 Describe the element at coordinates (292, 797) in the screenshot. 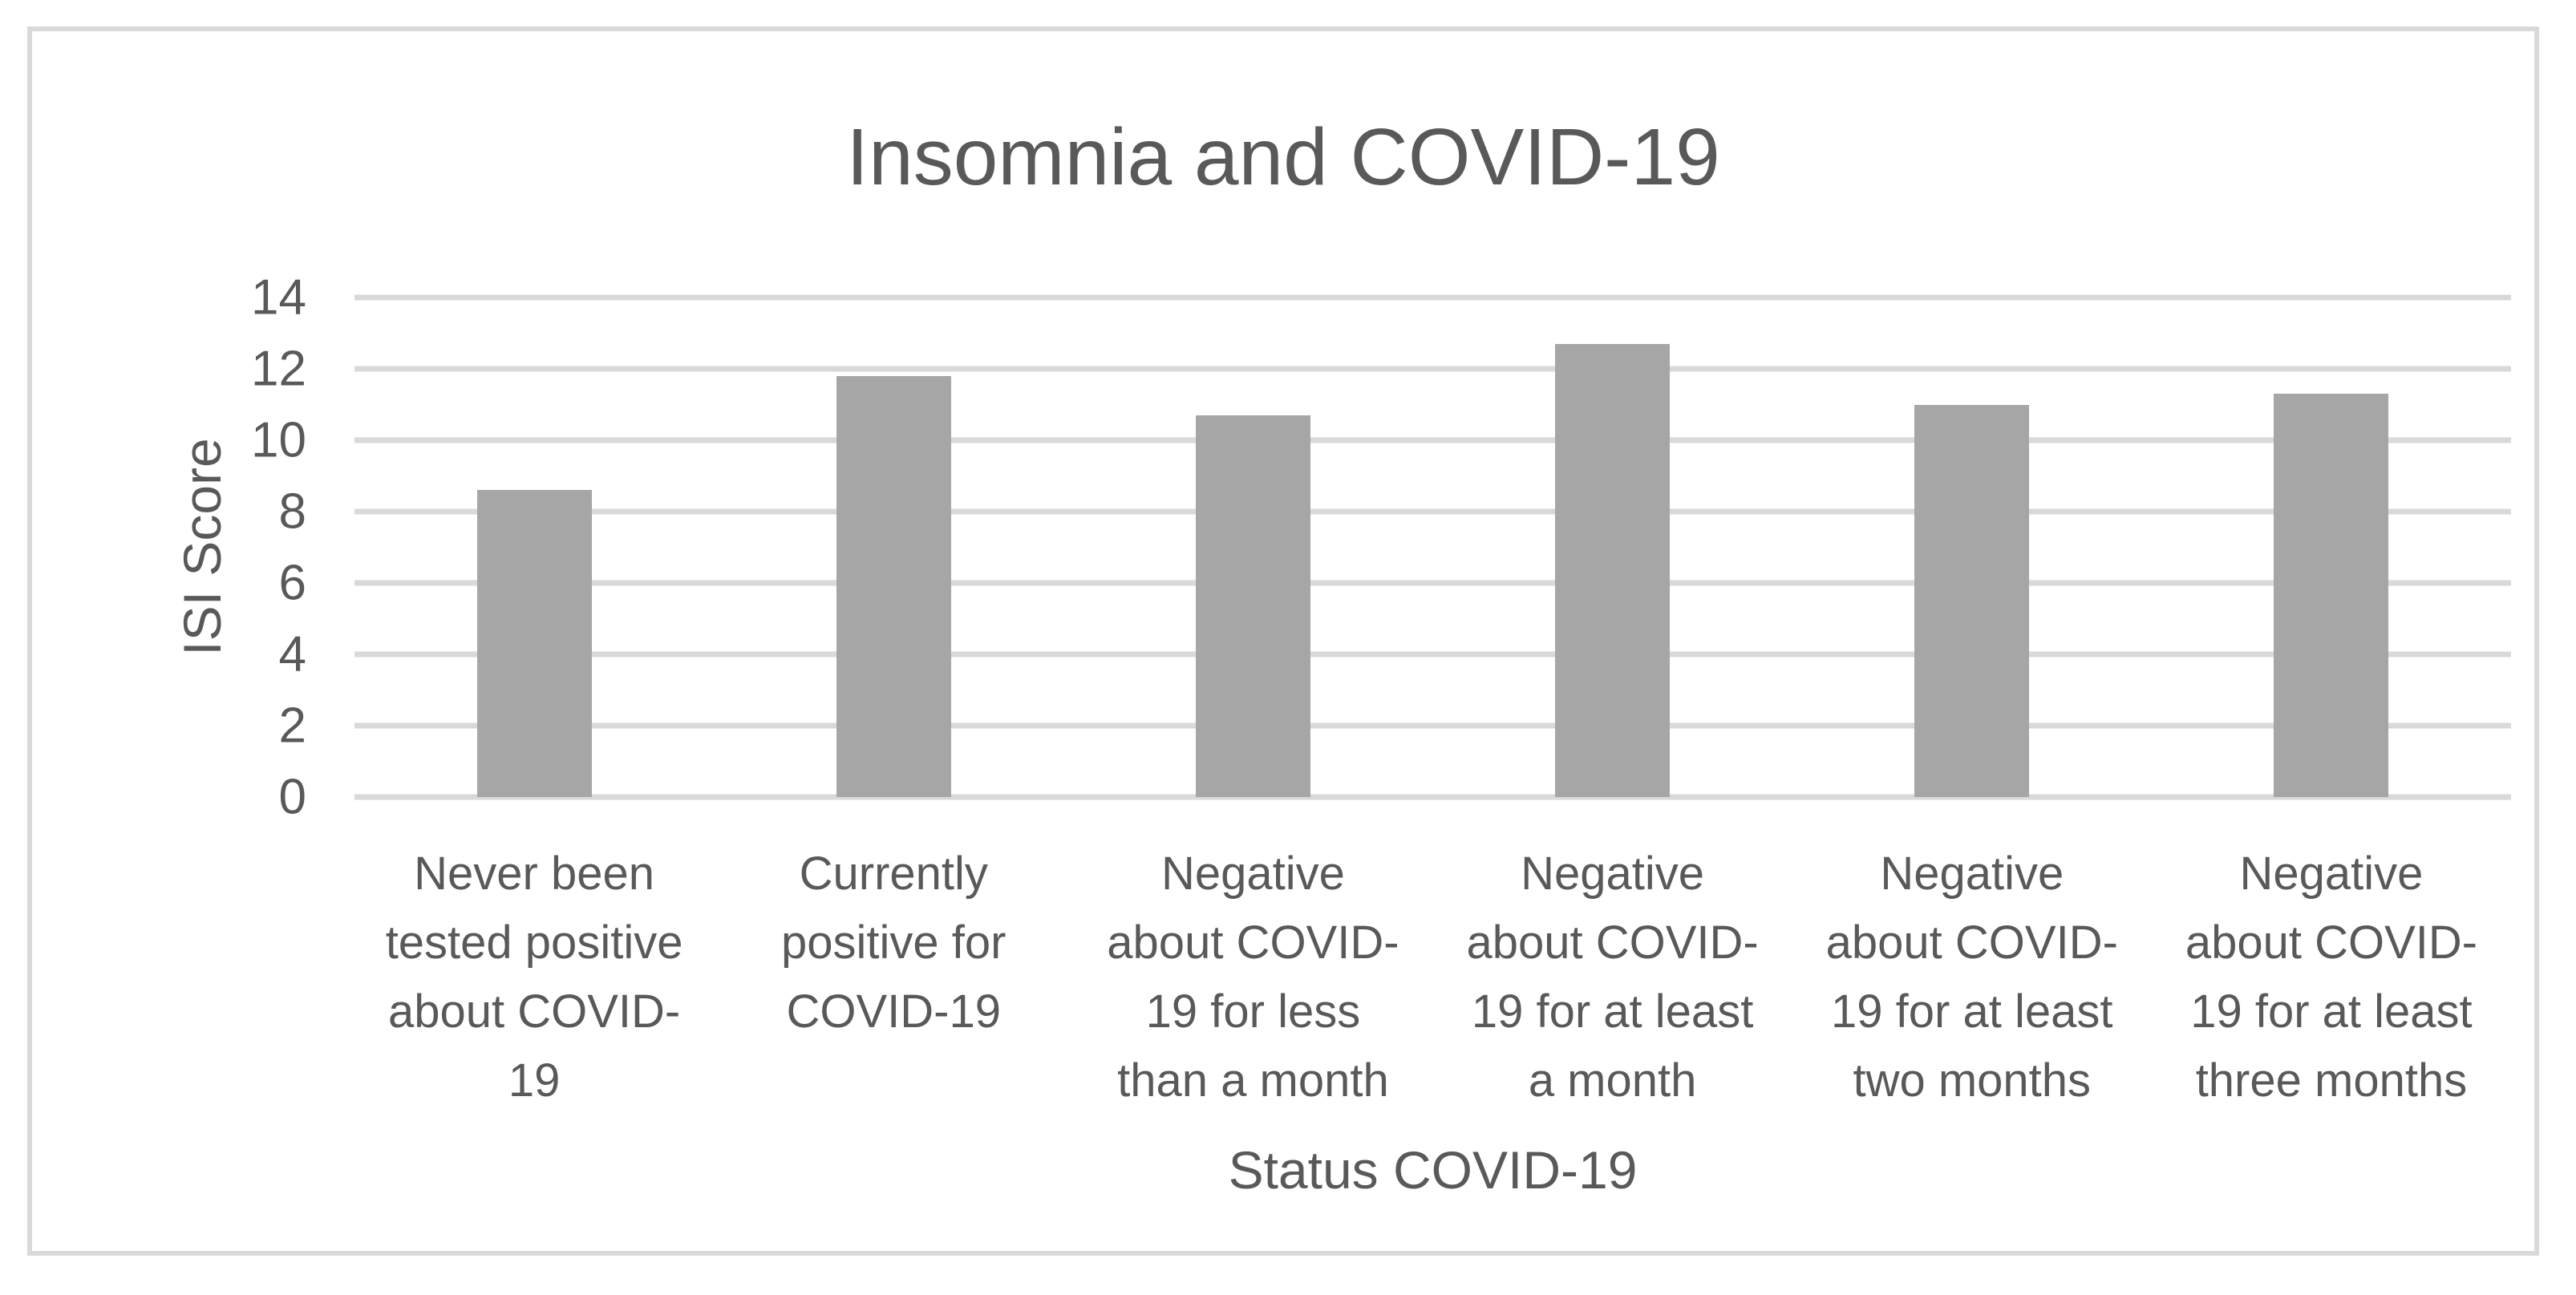

I see `y-tick-label: 0` at that location.